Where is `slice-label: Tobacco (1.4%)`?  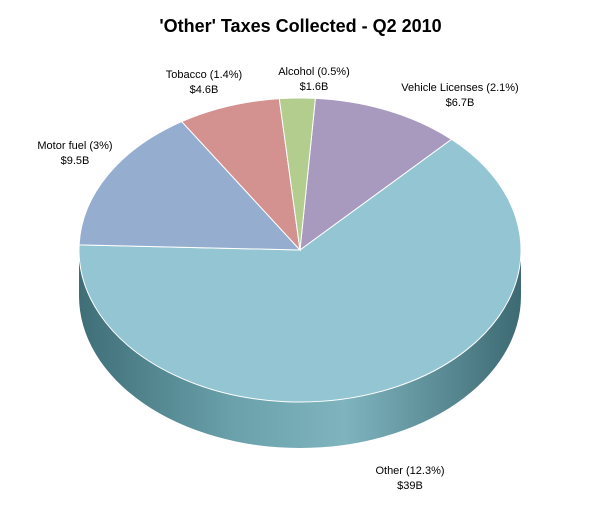
slice-label: Tobacco (1.4%) is located at coordinates (204, 75).